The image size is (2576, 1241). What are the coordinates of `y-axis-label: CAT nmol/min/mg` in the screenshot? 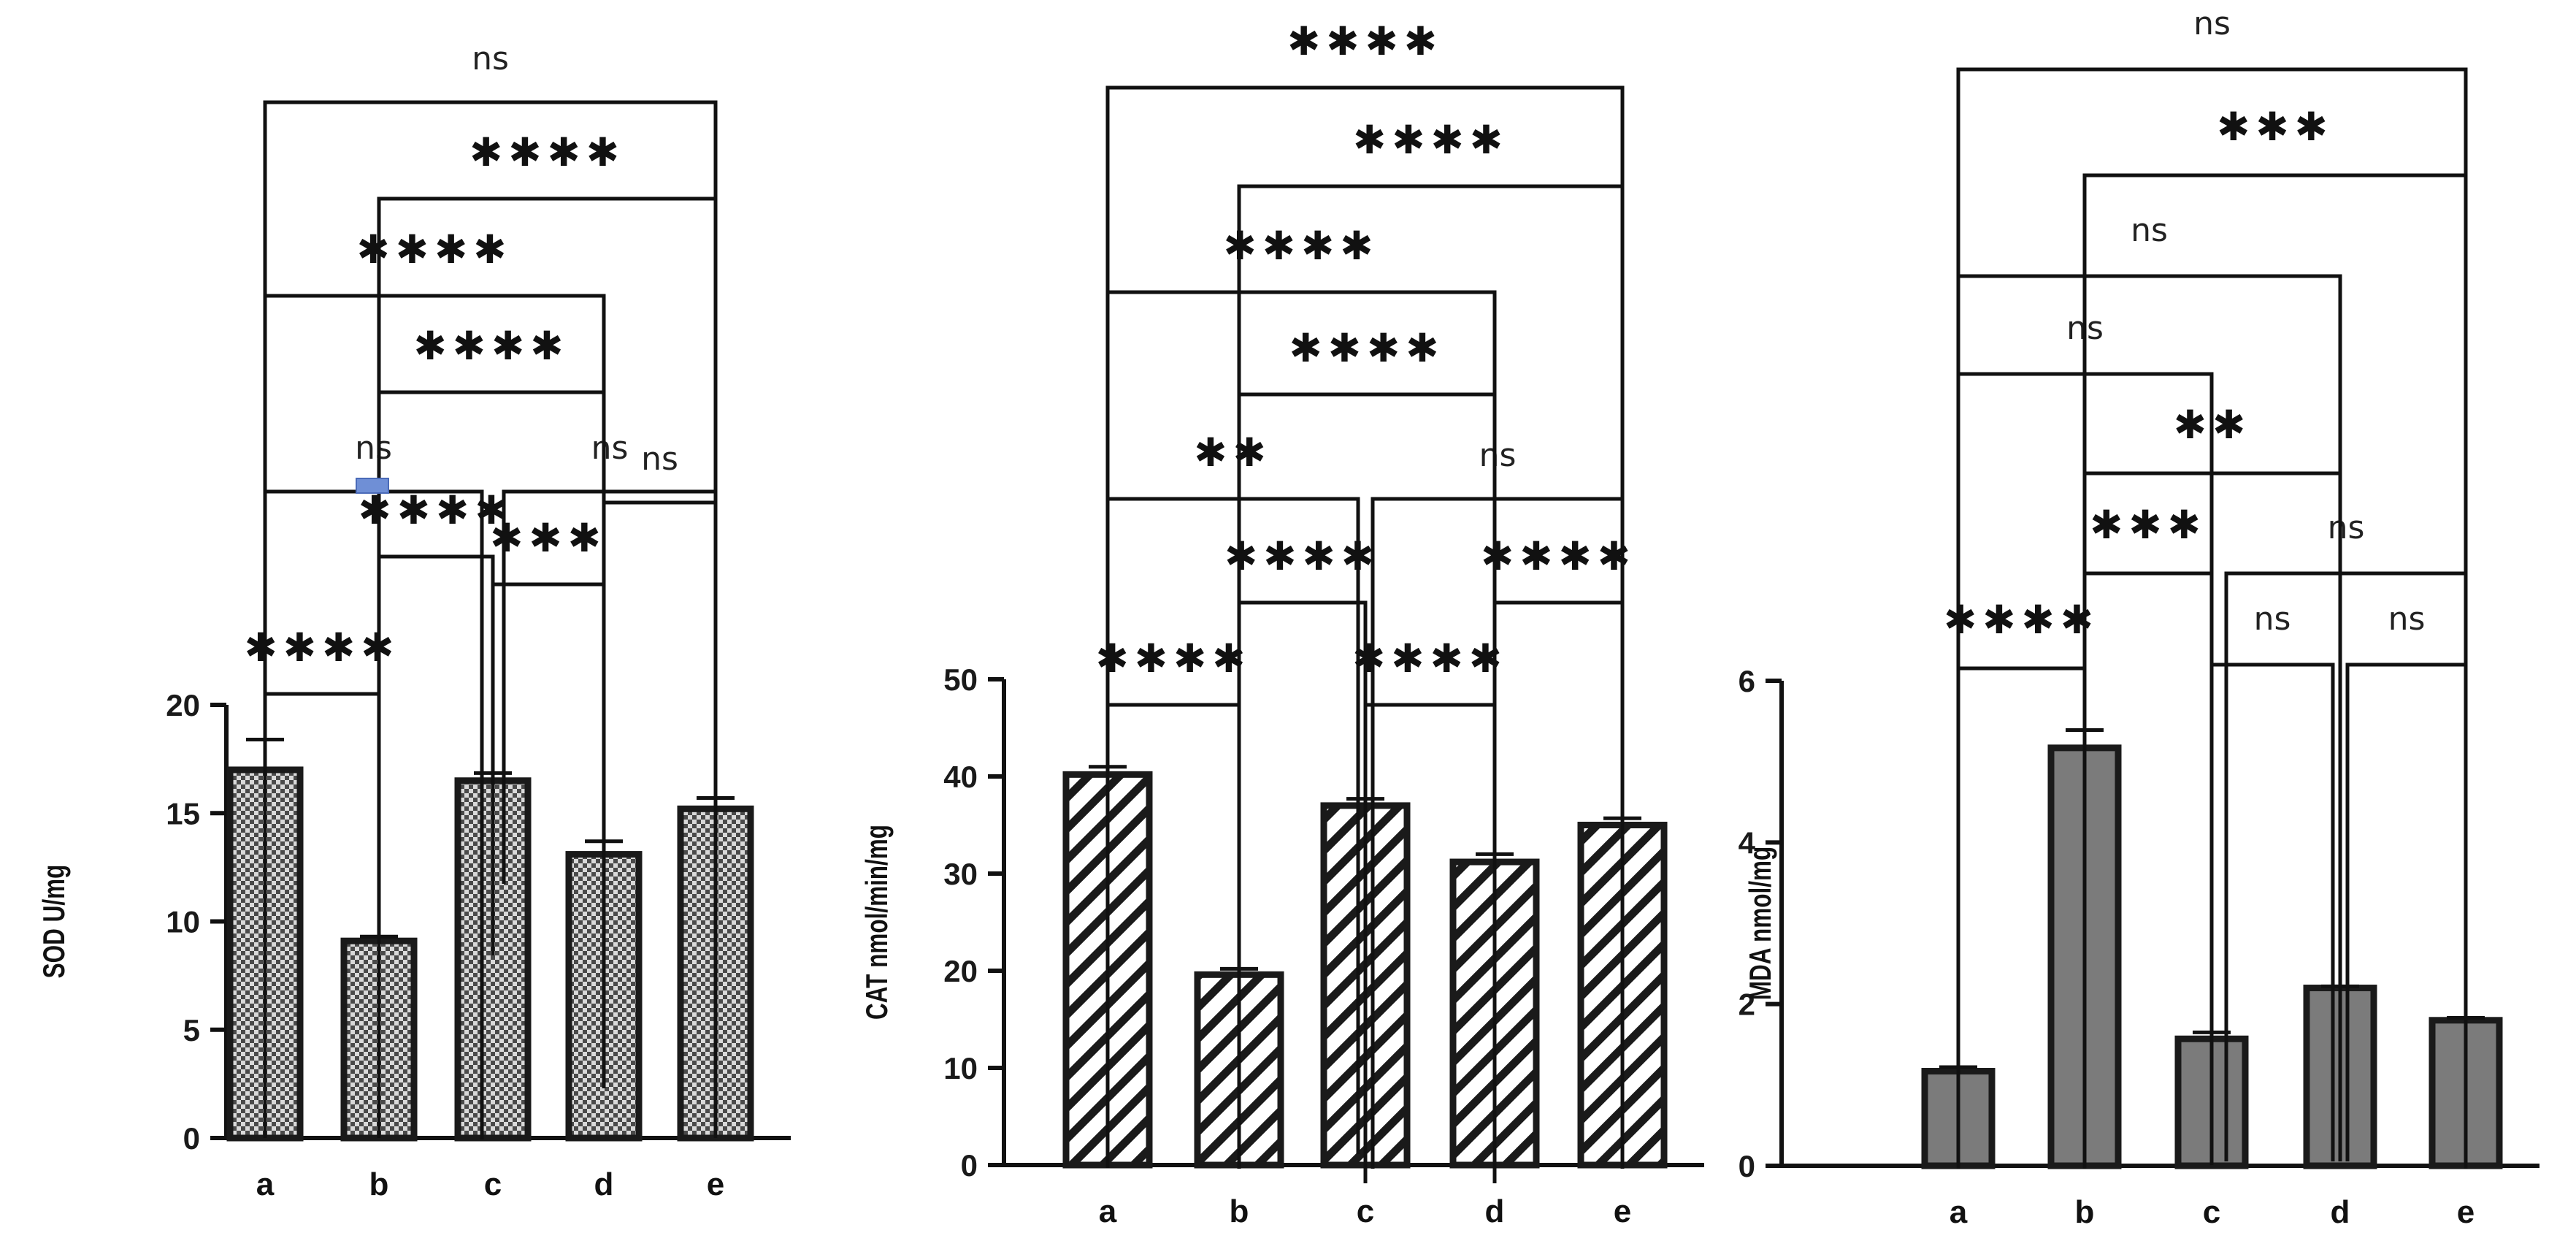 It's located at (876, 922).